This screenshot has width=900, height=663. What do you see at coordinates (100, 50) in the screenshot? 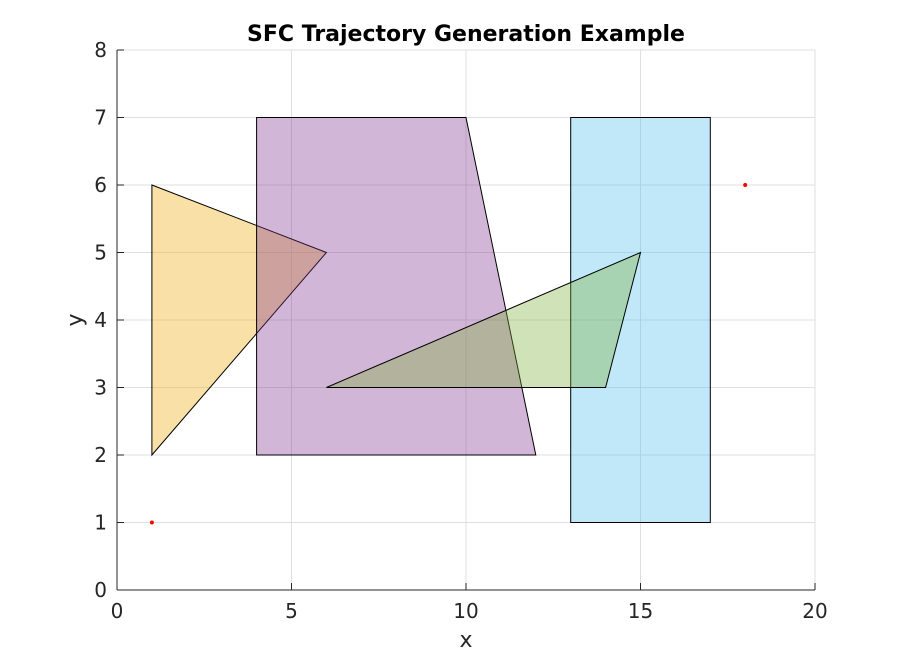
I see `y-tick-label-8: 8` at bounding box center [100, 50].